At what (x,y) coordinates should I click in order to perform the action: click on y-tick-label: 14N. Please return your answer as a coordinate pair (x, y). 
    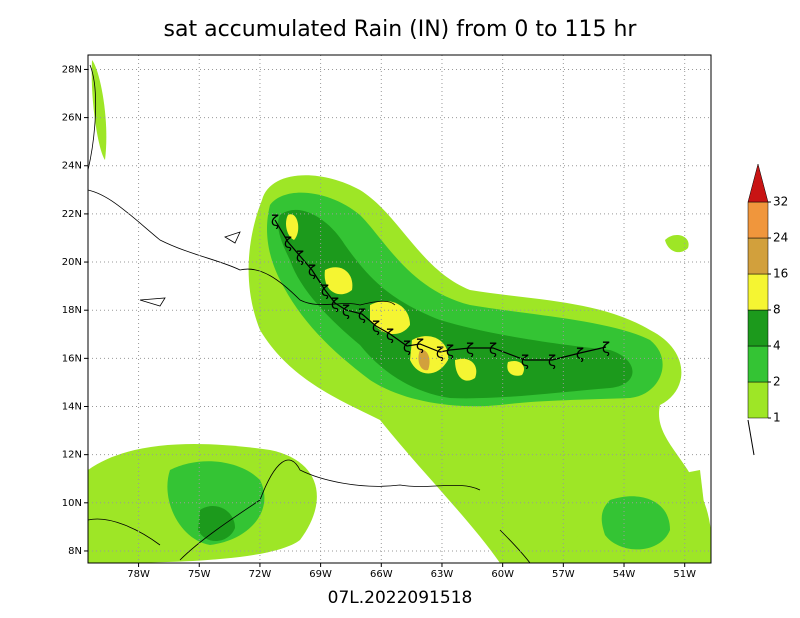
    Looking at the image, I should click on (72, 407).